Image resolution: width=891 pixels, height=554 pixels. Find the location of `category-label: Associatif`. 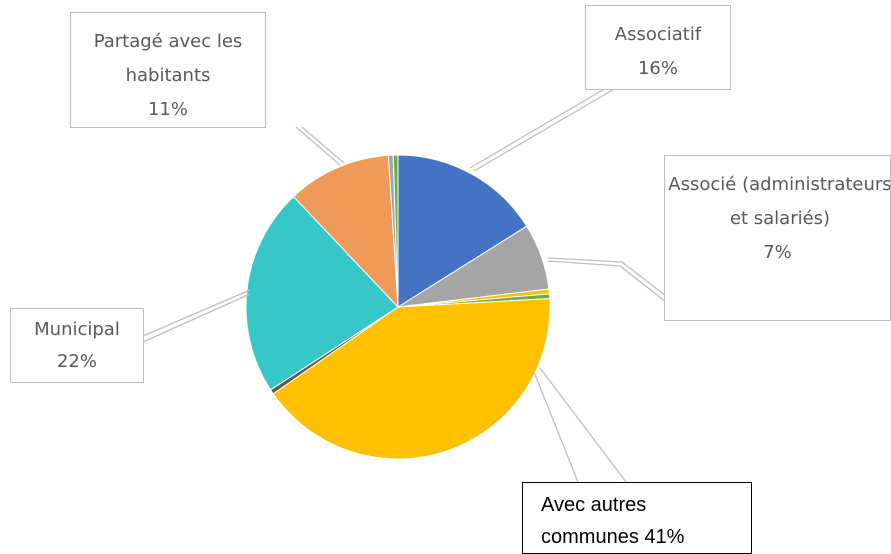

category-label: Associatif is located at coordinates (658, 34).